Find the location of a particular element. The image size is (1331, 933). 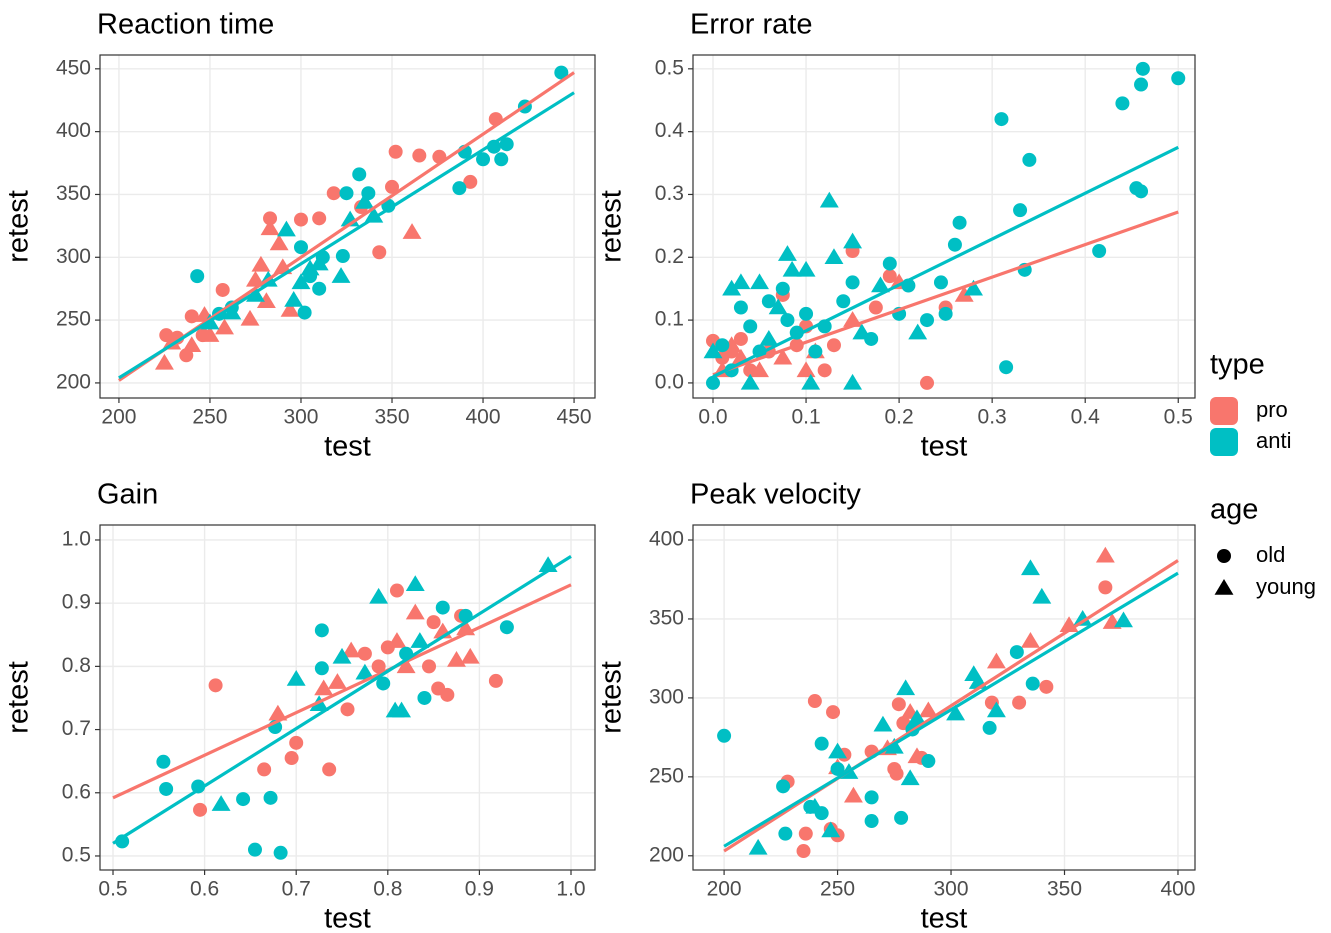

chart-title: Error rate is located at coordinates (751, 25).